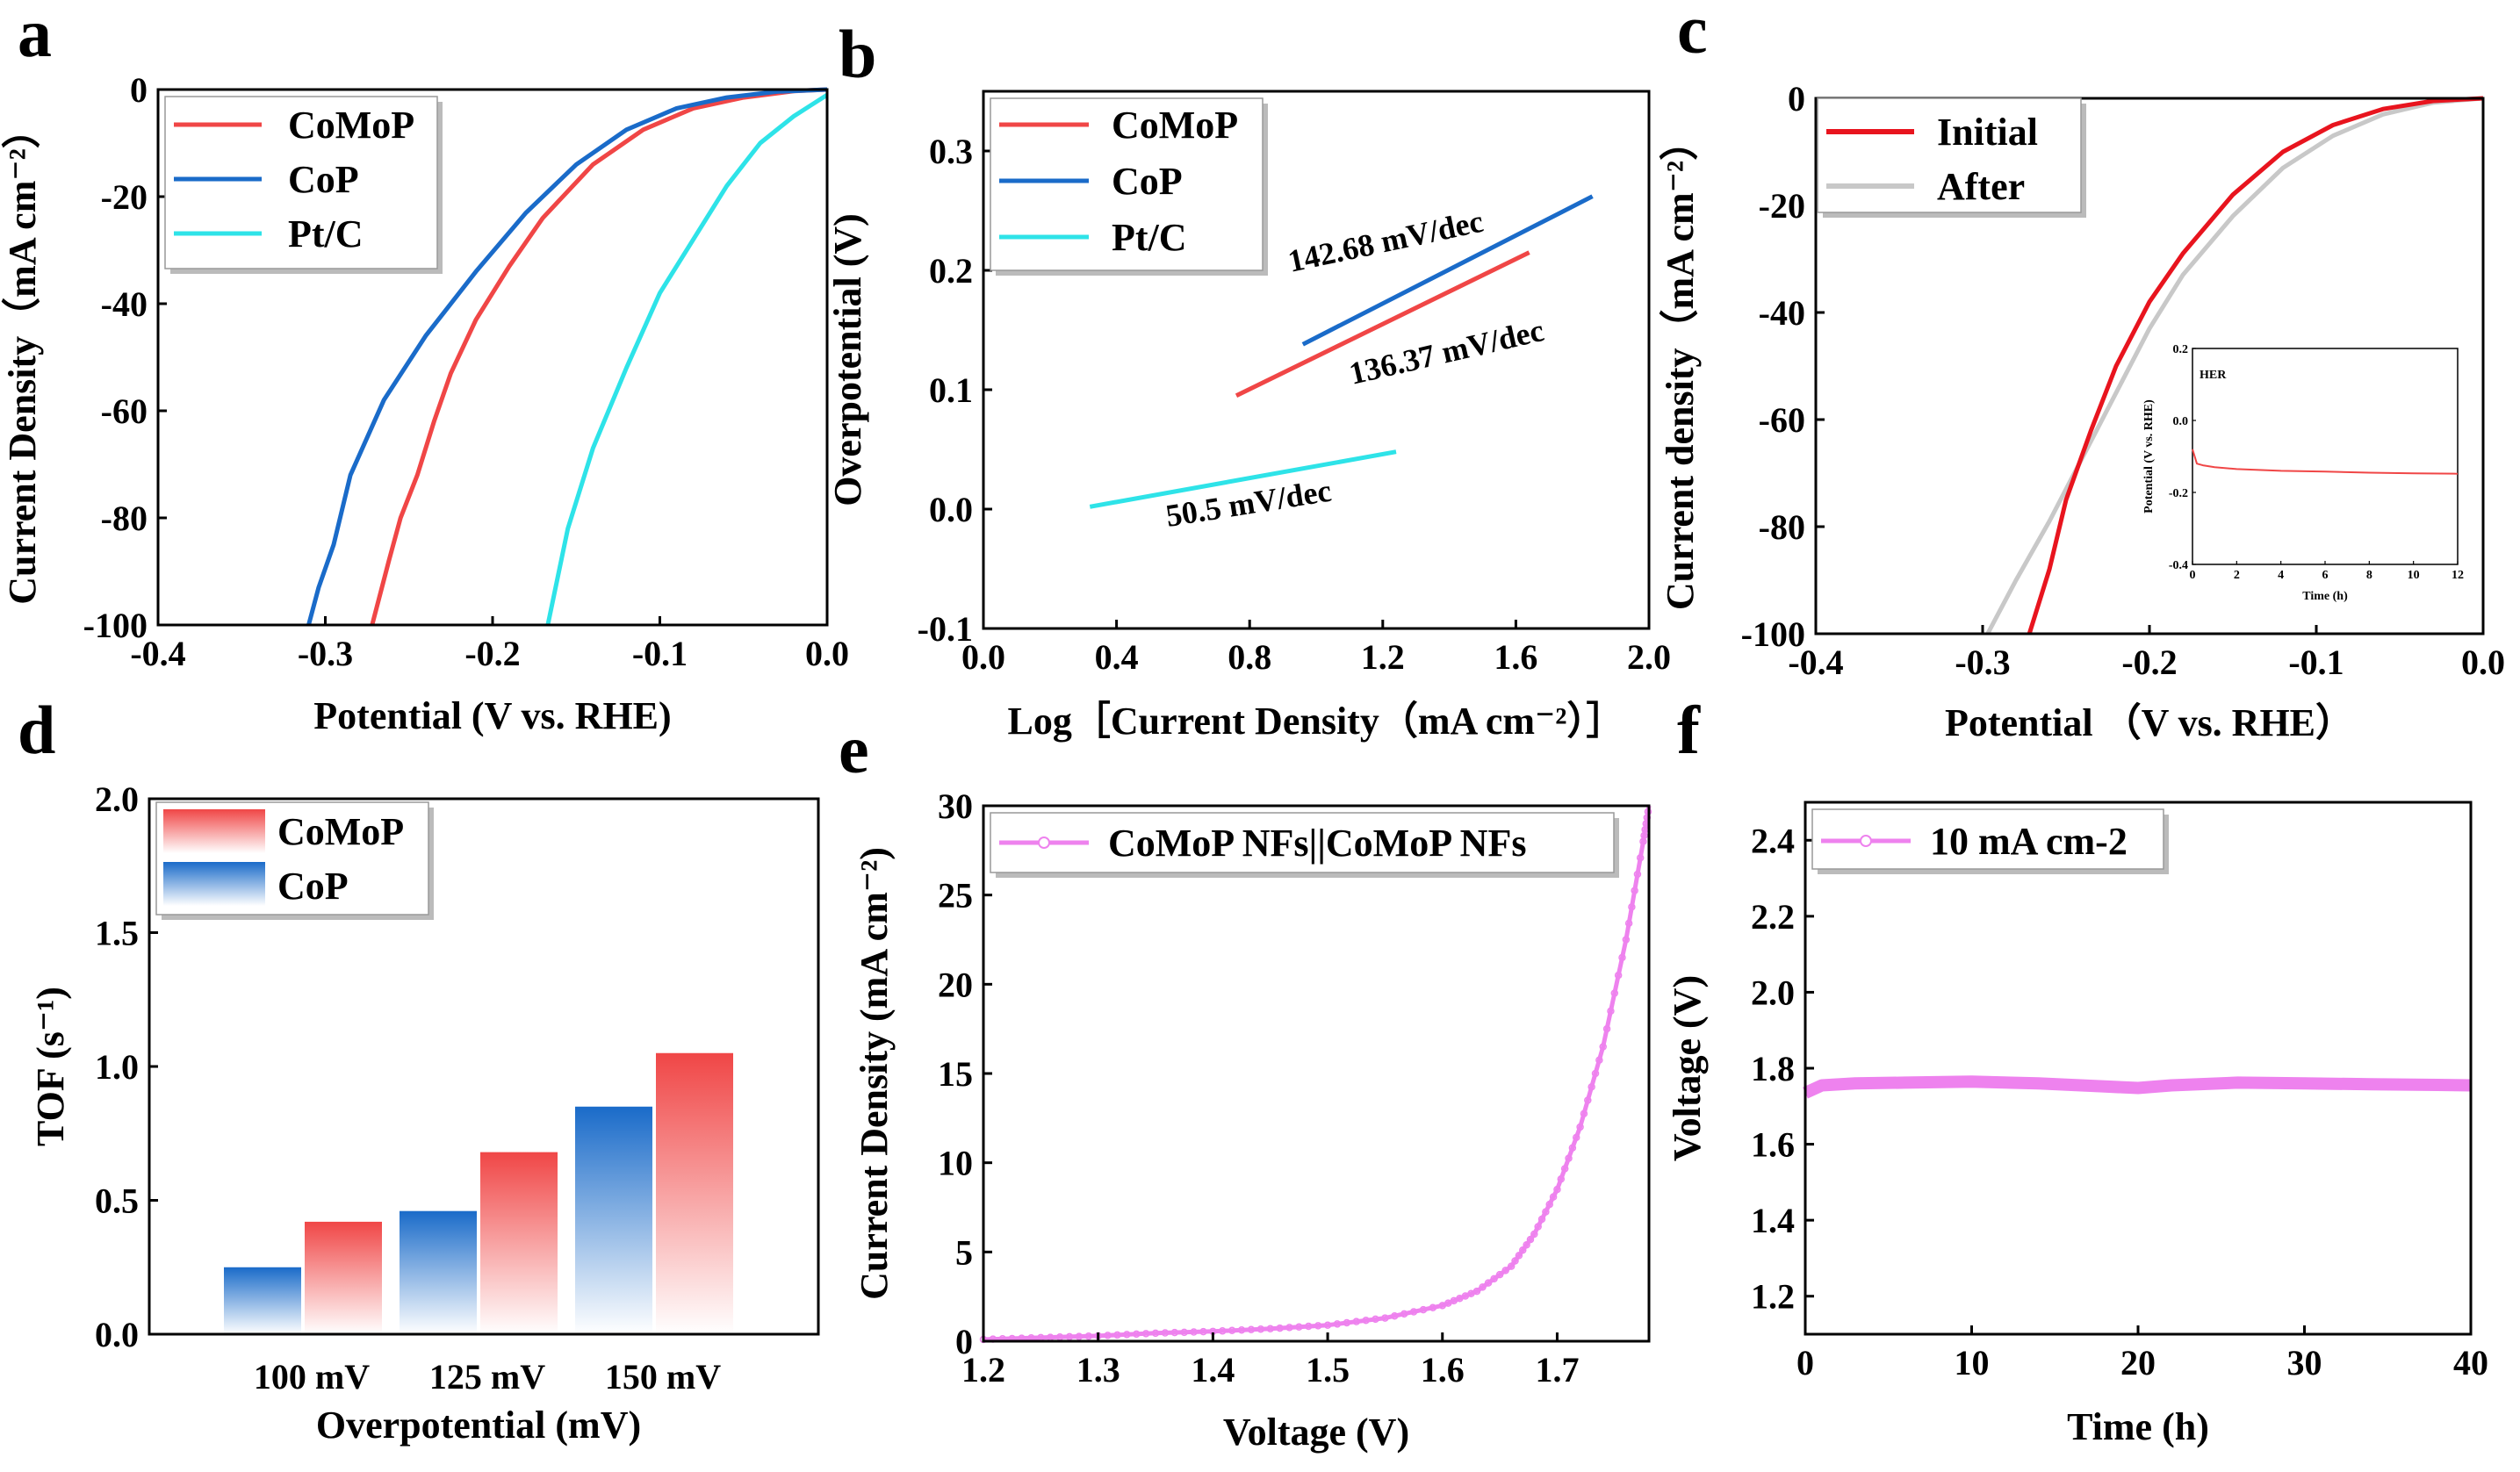 The height and width of the screenshot is (1472, 2520). What do you see at coordinates (2325, 596) in the screenshot?
I see `c-inset-x-axis-label: Time (h)` at bounding box center [2325, 596].